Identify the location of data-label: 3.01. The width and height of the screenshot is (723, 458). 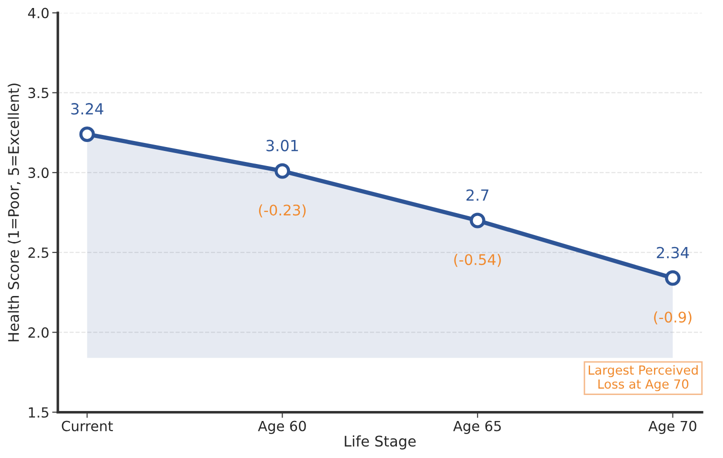
(282, 146).